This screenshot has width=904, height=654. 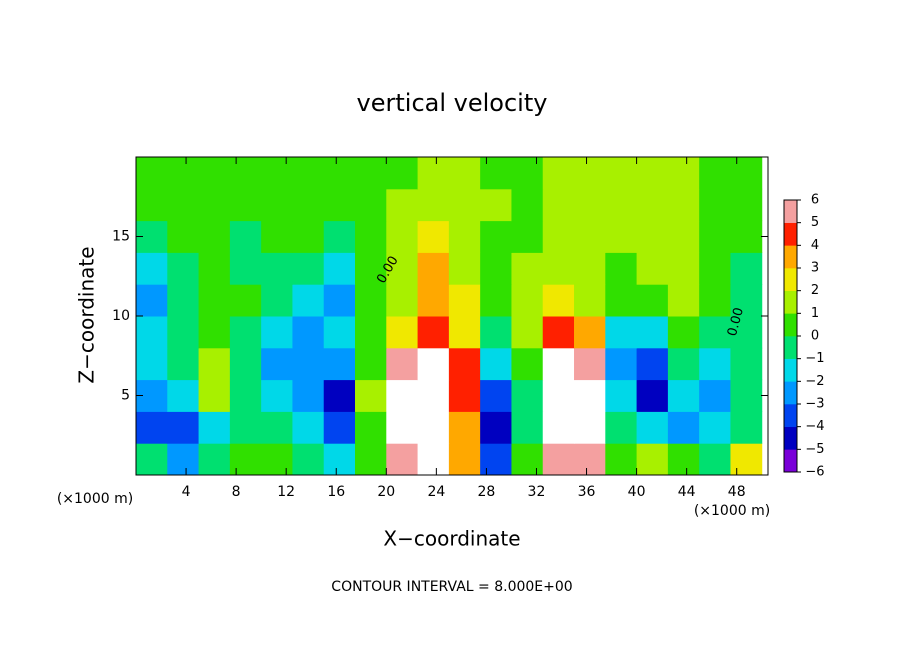 I want to click on chart-title: vertical velocity, so click(x=452, y=103).